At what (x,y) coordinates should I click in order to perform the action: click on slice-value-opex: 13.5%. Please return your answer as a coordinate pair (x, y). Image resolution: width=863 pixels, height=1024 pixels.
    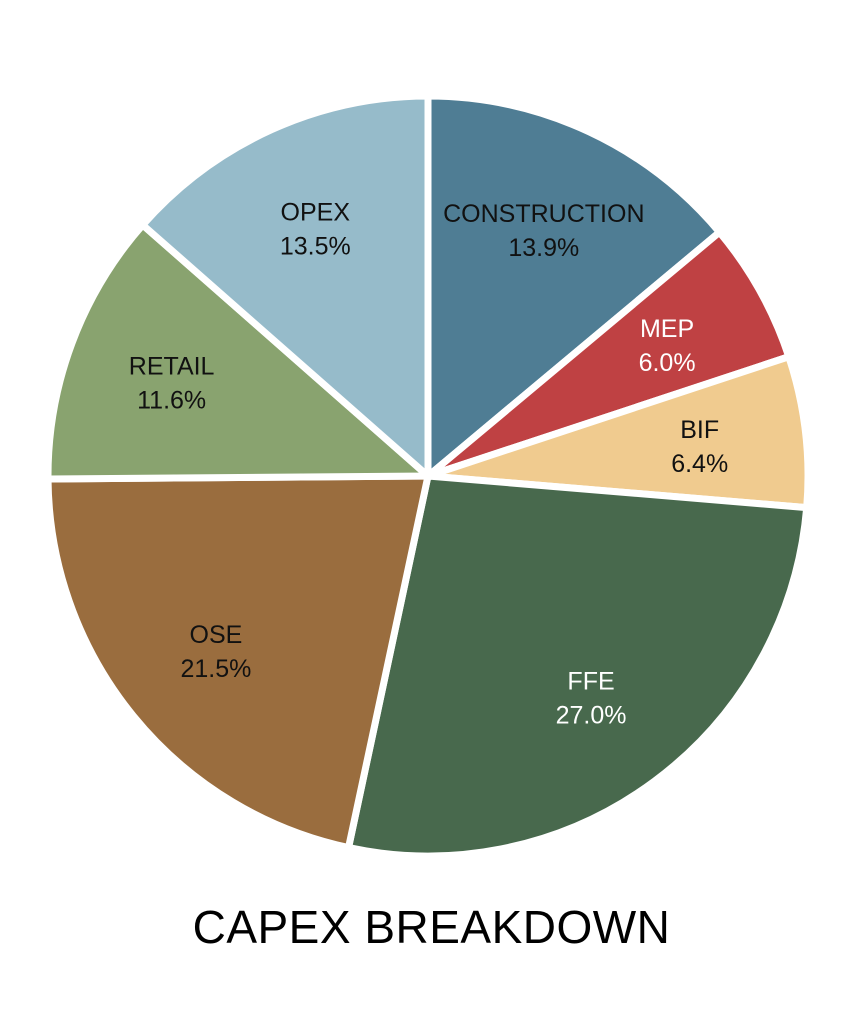
    Looking at the image, I should click on (315, 247).